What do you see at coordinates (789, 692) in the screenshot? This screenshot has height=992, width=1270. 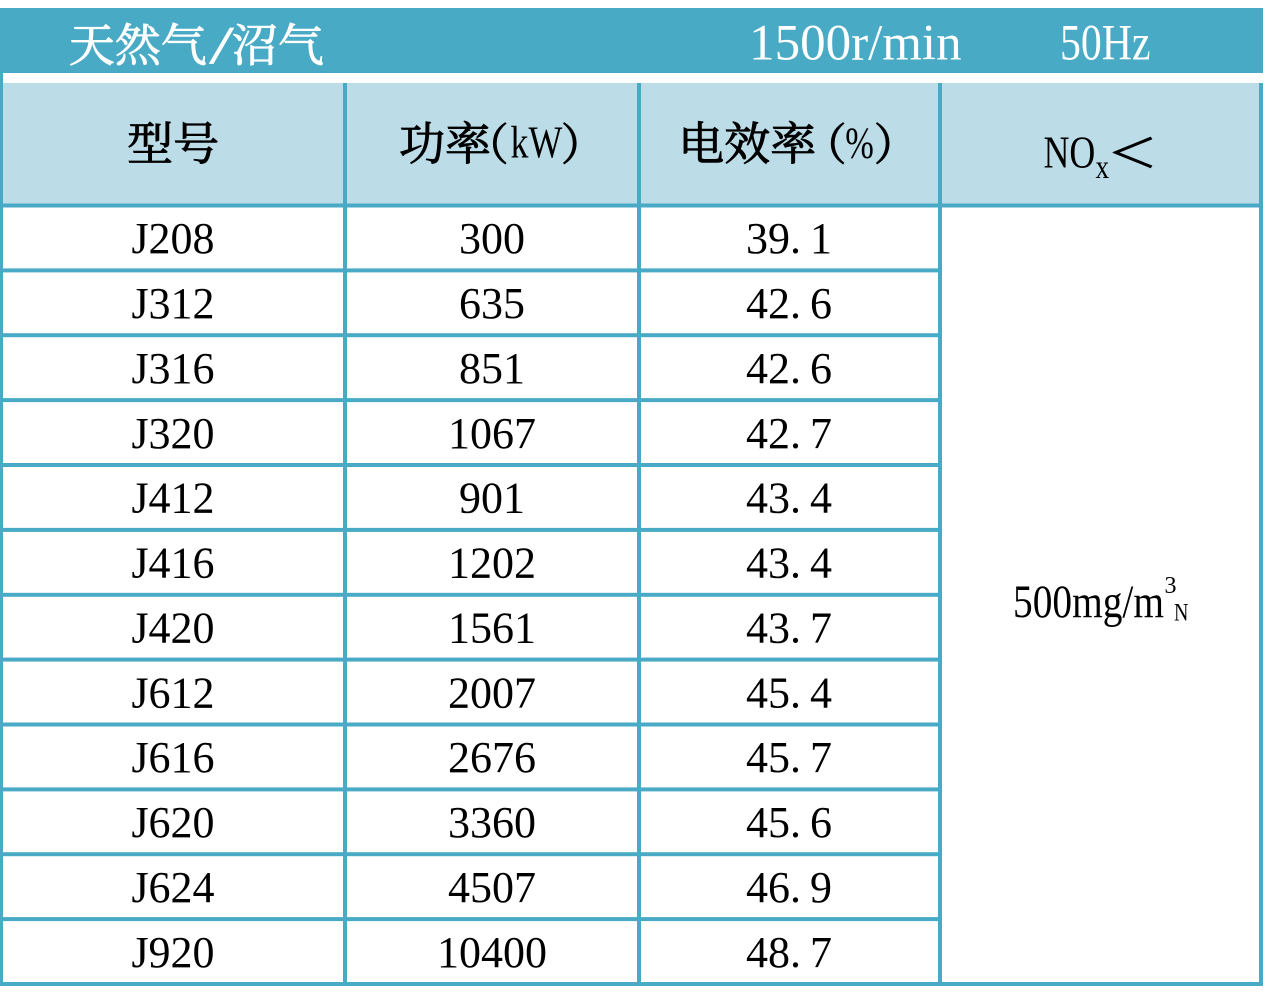 I see `svg-text:45.4: 45. 4` at bounding box center [789, 692].